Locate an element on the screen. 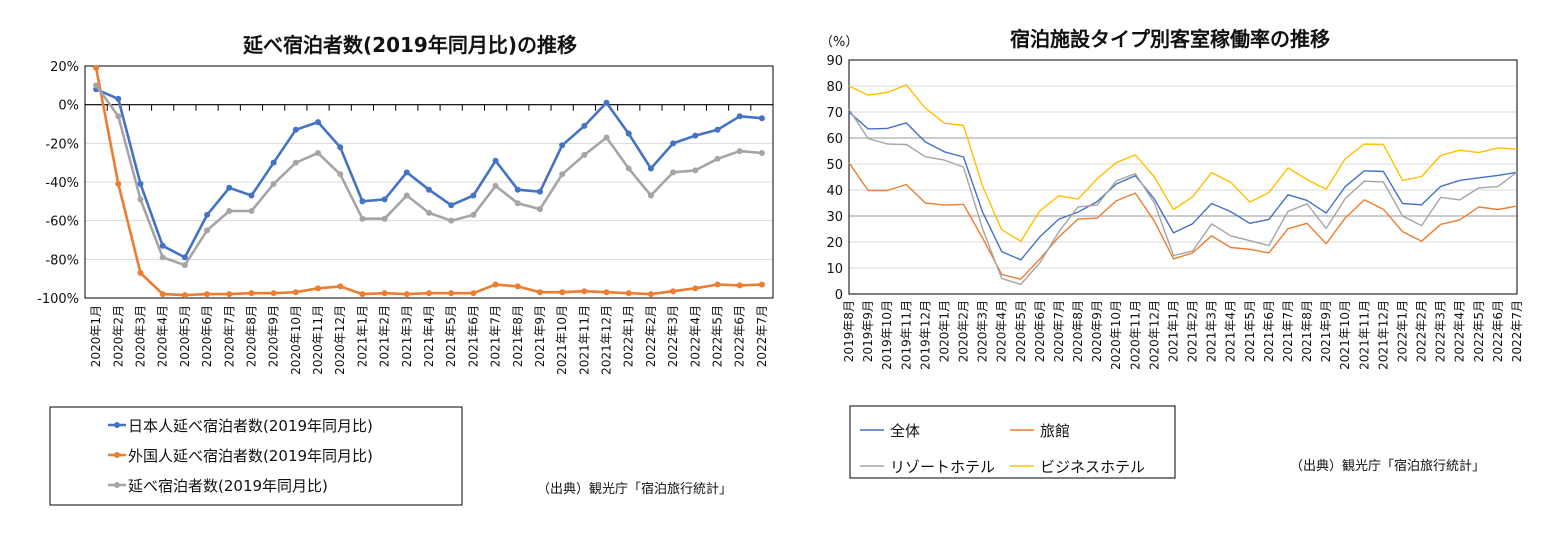 Image resolution: width=1558 pixels, height=534 pixels. x-tick-label: 2020年10月 is located at coordinates (296, 340).